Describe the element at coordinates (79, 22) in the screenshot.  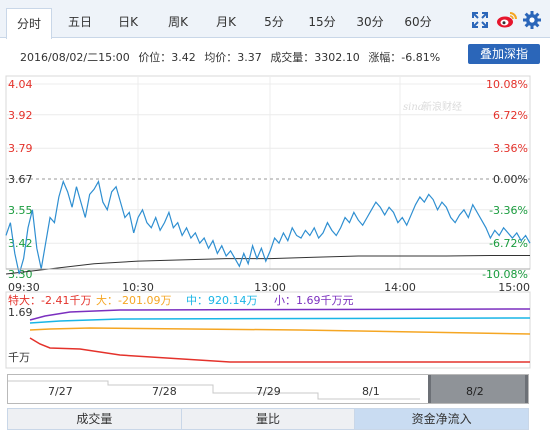
I see `tab-five-day: 五日` at that location.